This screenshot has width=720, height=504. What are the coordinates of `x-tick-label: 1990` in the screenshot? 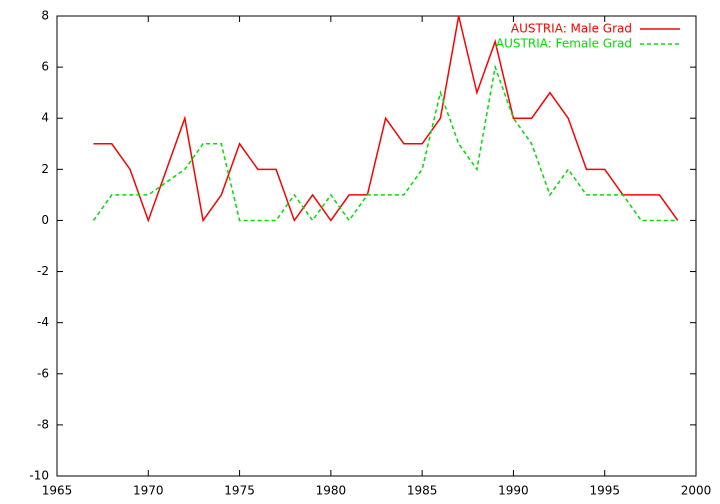 It's located at (513, 491).